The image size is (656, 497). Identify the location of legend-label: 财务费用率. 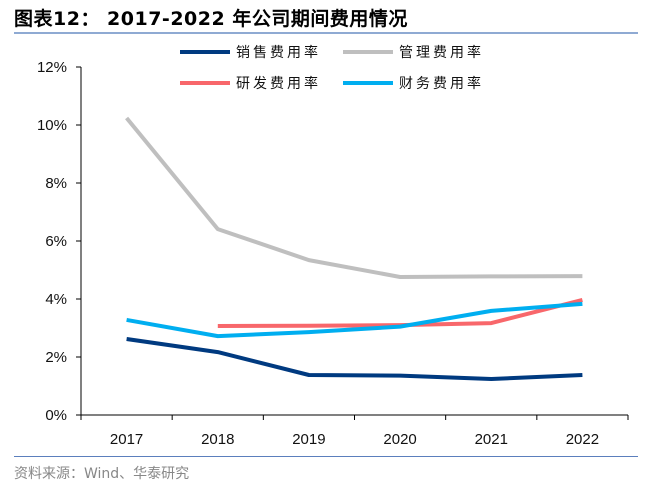
(441, 83).